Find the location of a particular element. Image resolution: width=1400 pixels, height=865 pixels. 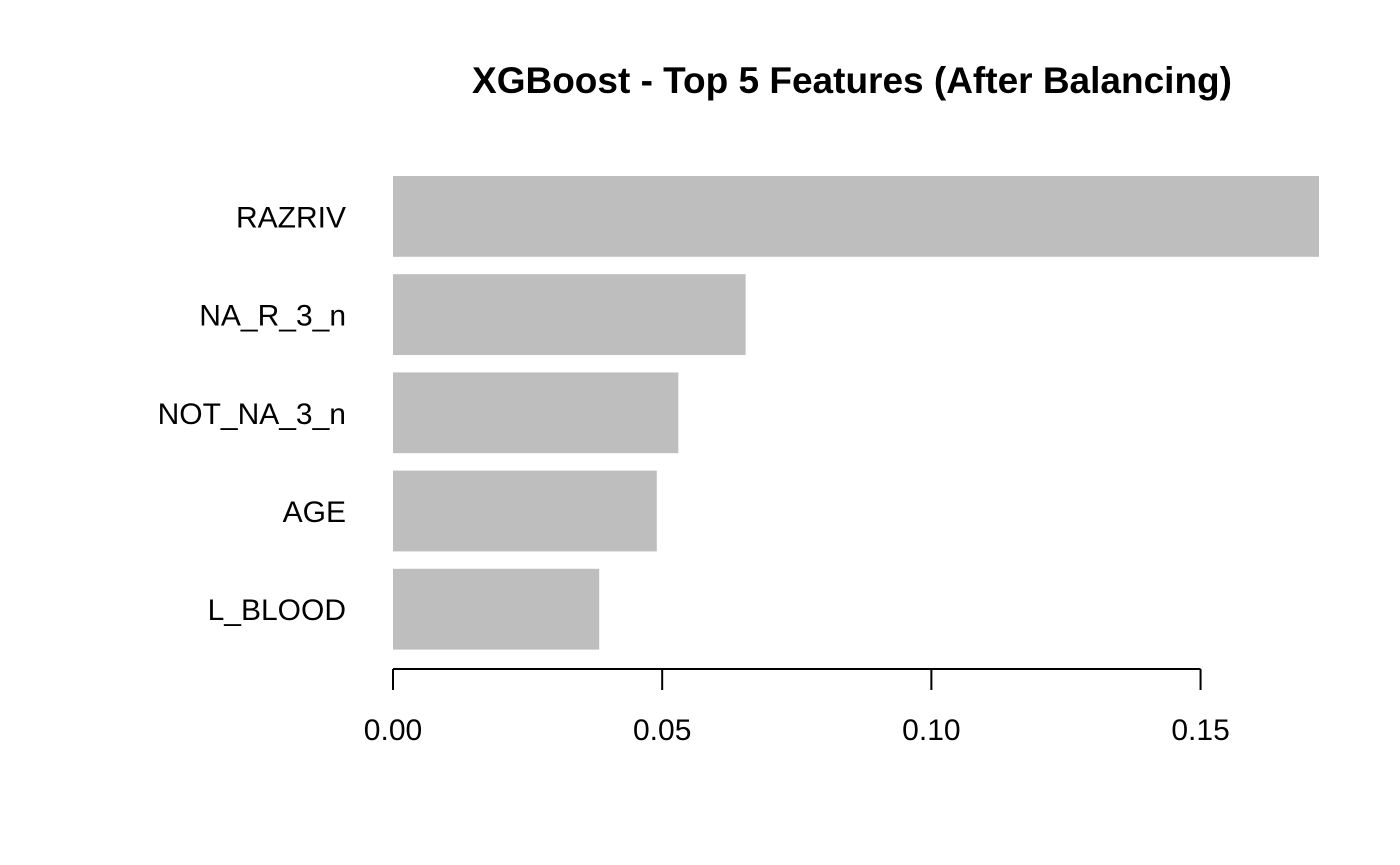

category-label: L_BLOOD is located at coordinates (277, 610).